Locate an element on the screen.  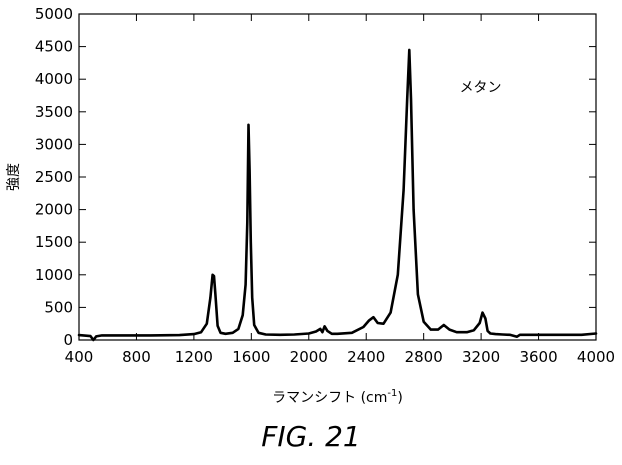
x-tick-label: 4000 is located at coordinates (596, 357).